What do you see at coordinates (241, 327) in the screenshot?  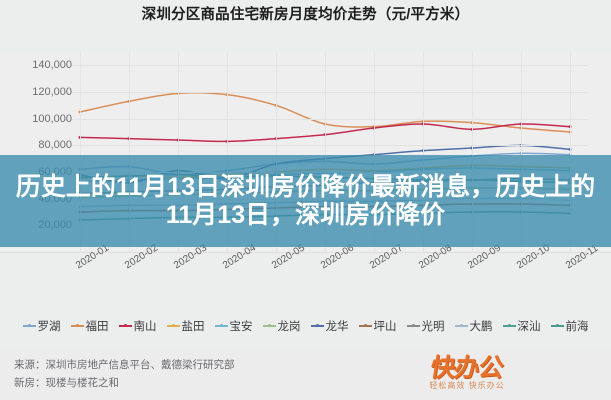 I see `legend-label: 宝安` at bounding box center [241, 327].